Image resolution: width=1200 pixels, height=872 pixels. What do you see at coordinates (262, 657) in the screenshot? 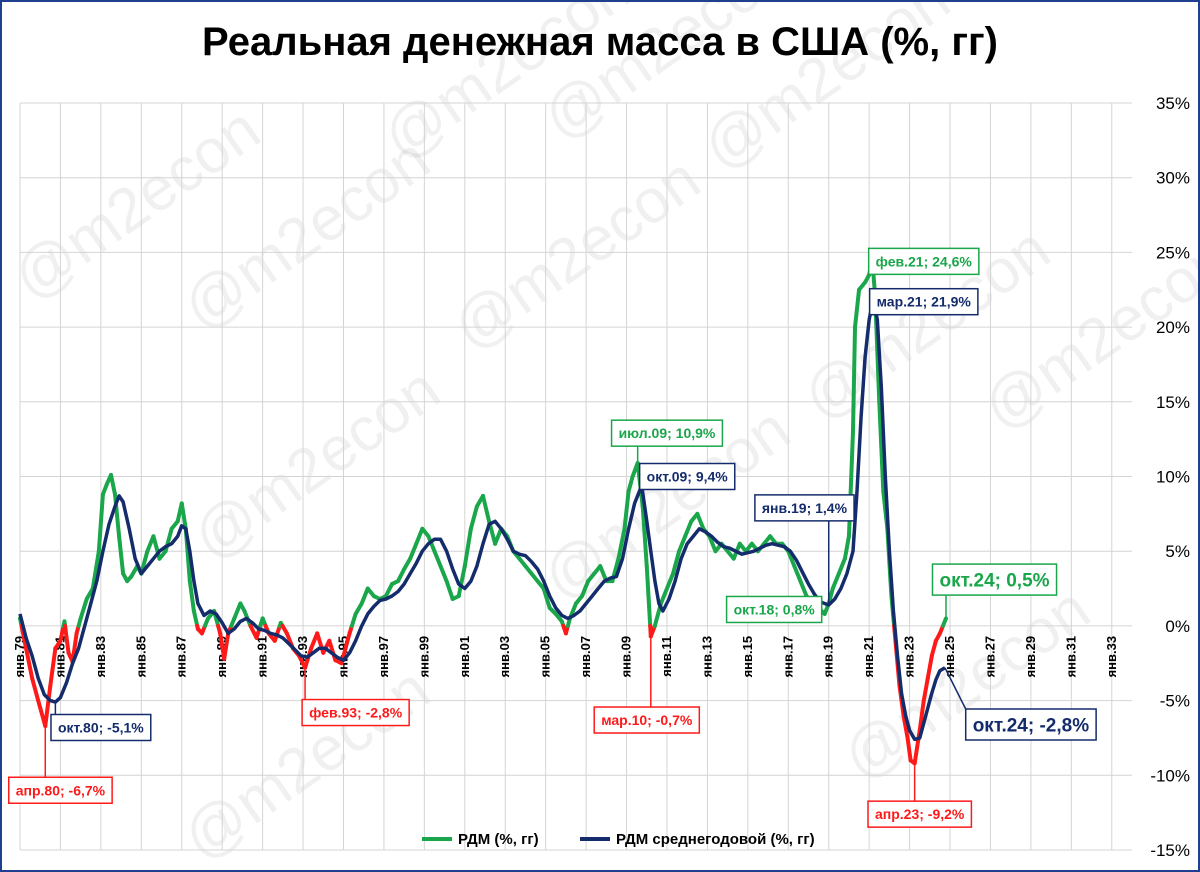
I see `x-tick-label: янв.91` at bounding box center [262, 657].